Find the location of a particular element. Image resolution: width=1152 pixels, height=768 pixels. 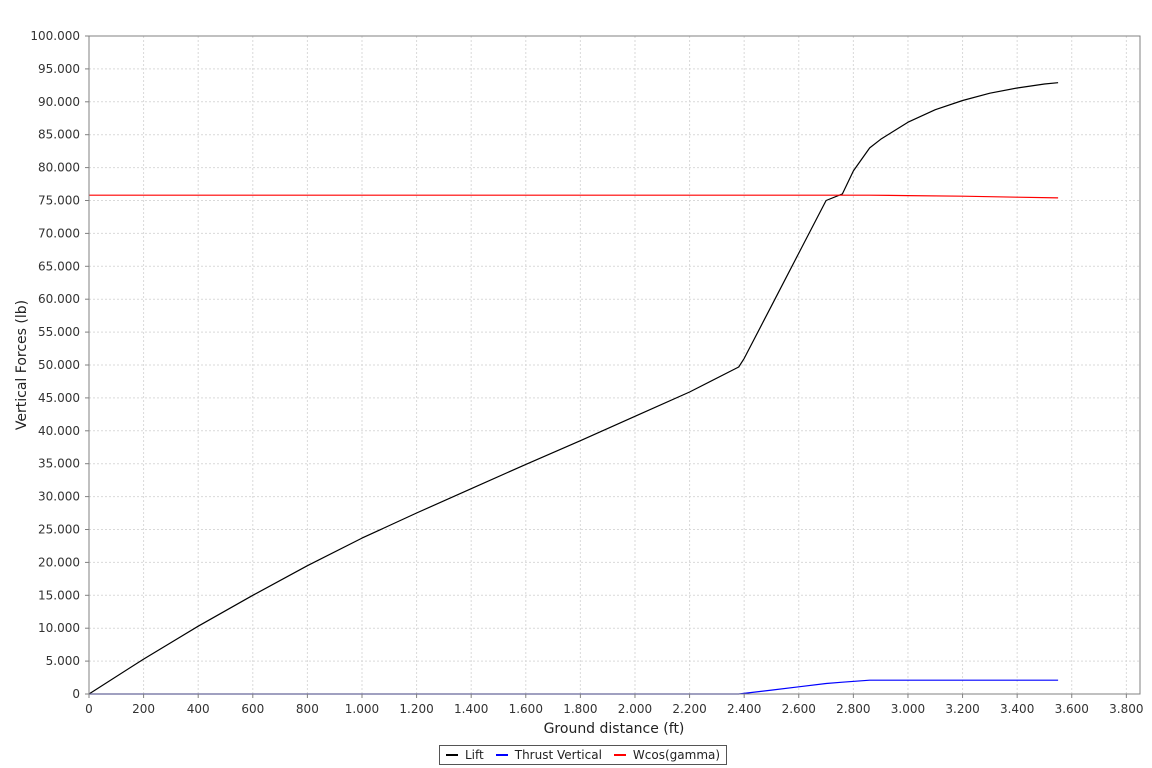

legend-item-lift: Lift is located at coordinates (465, 755).